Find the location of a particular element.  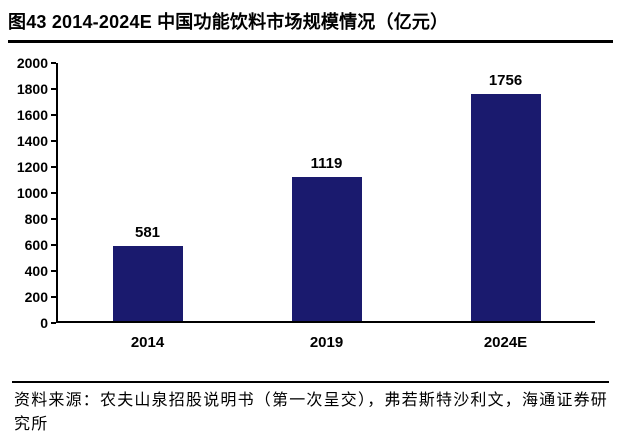

x-axis-category-label: 2024E is located at coordinates (505, 342).